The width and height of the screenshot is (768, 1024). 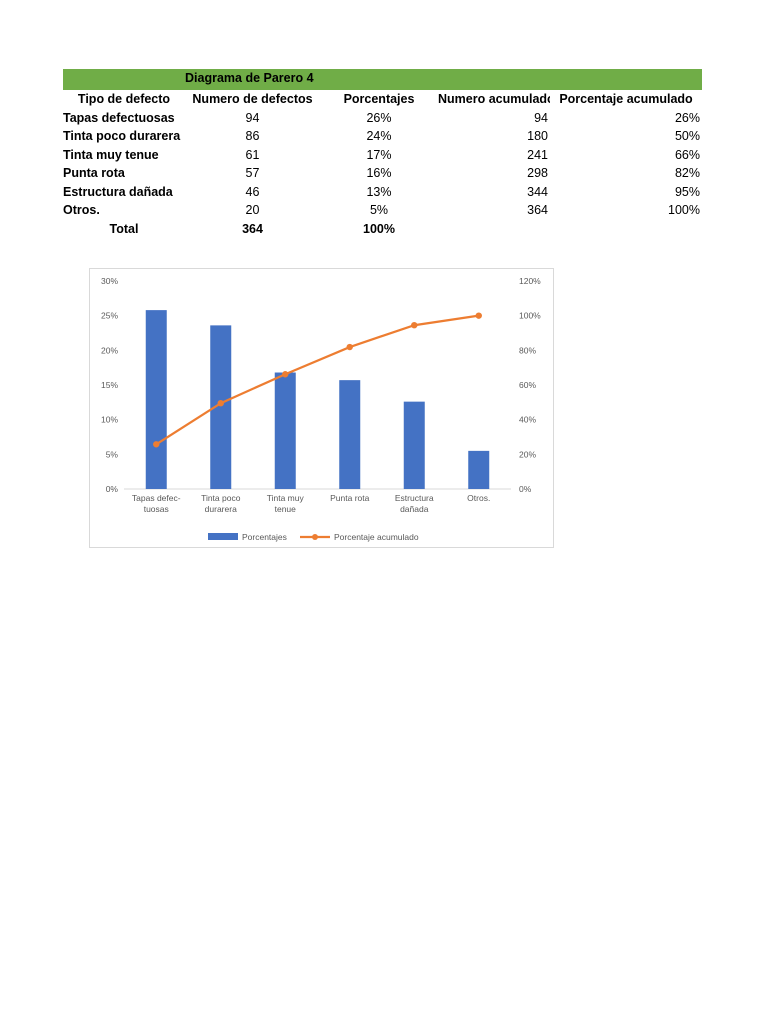 What do you see at coordinates (252, 228) in the screenshot?
I see `total-numero: 364` at bounding box center [252, 228].